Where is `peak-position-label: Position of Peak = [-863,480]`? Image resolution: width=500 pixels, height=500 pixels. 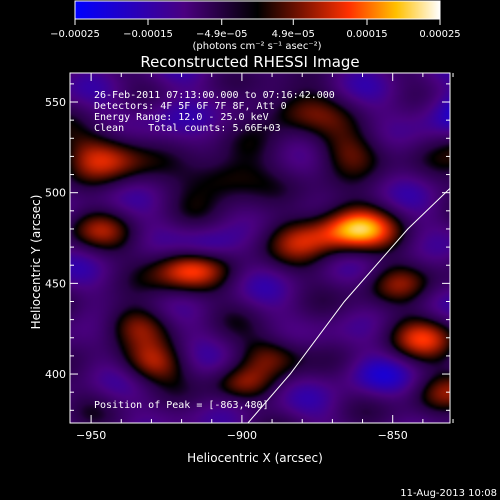
peak-position-label: Position of Peak = [-863,480] is located at coordinates (181, 405).